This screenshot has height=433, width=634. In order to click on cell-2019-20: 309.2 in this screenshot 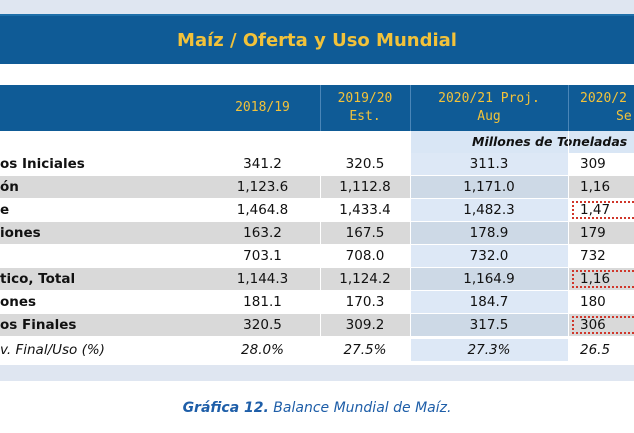, I will do `click(365, 325)`.